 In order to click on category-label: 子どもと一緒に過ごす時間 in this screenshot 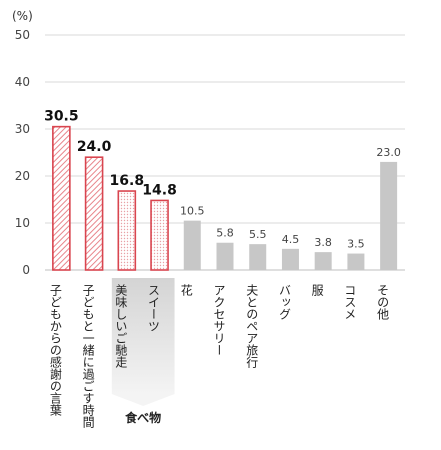, I will do `click(88, 356)`.